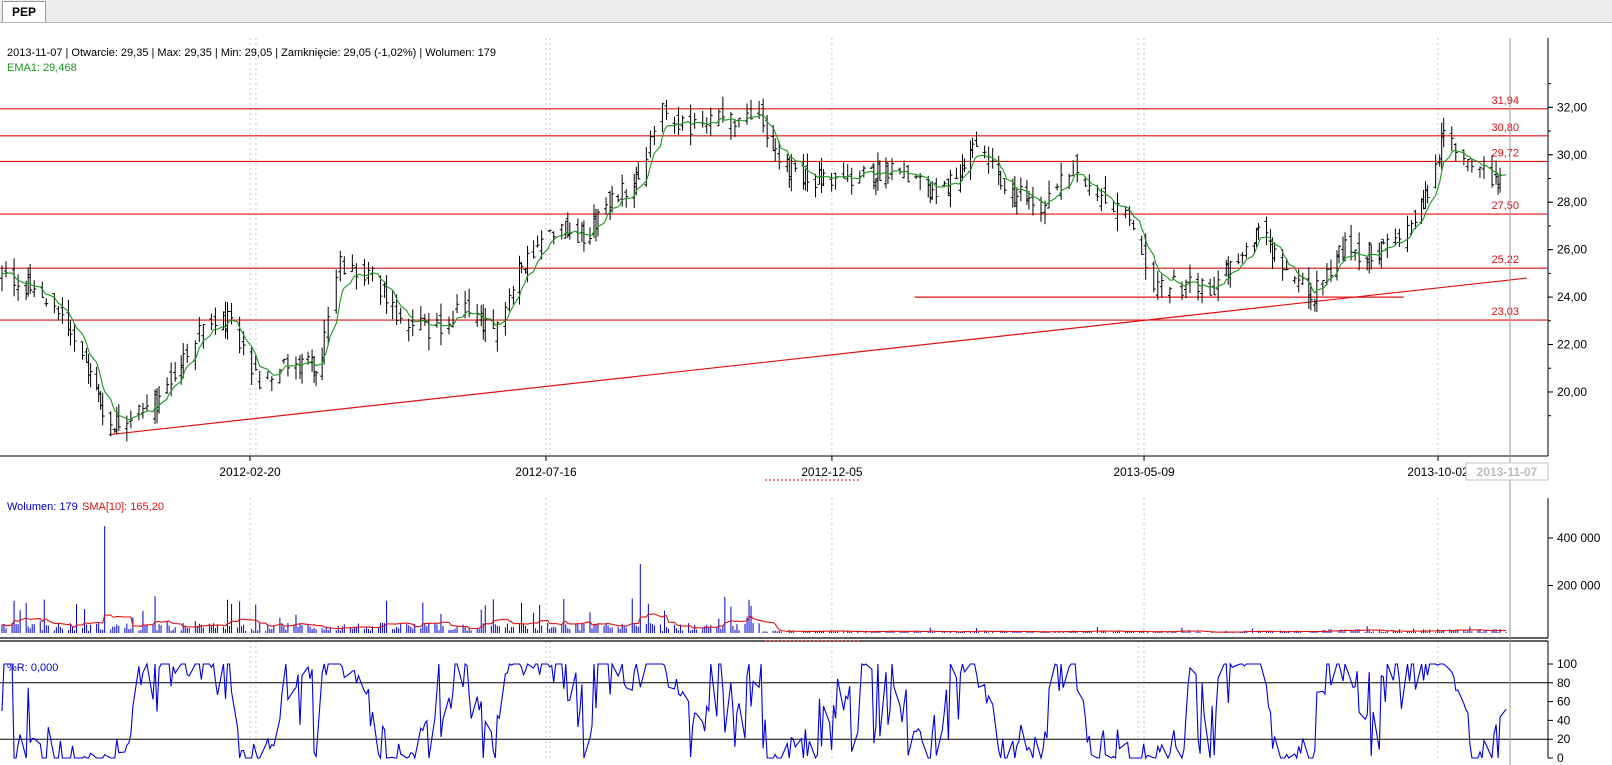 The height and width of the screenshot is (765, 1612). I want to click on volume-info-label: Wolumen: 179, so click(42, 507).